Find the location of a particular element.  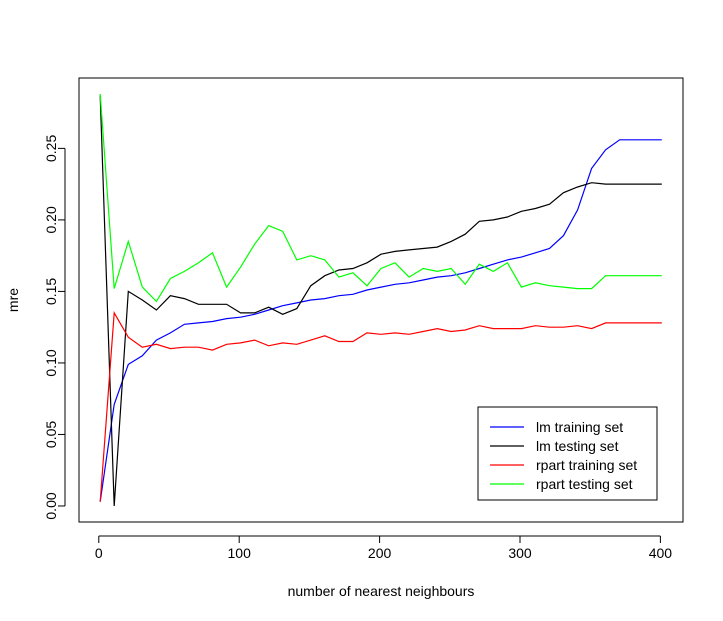

y-tick-label: 0.15 is located at coordinates (51, 291).